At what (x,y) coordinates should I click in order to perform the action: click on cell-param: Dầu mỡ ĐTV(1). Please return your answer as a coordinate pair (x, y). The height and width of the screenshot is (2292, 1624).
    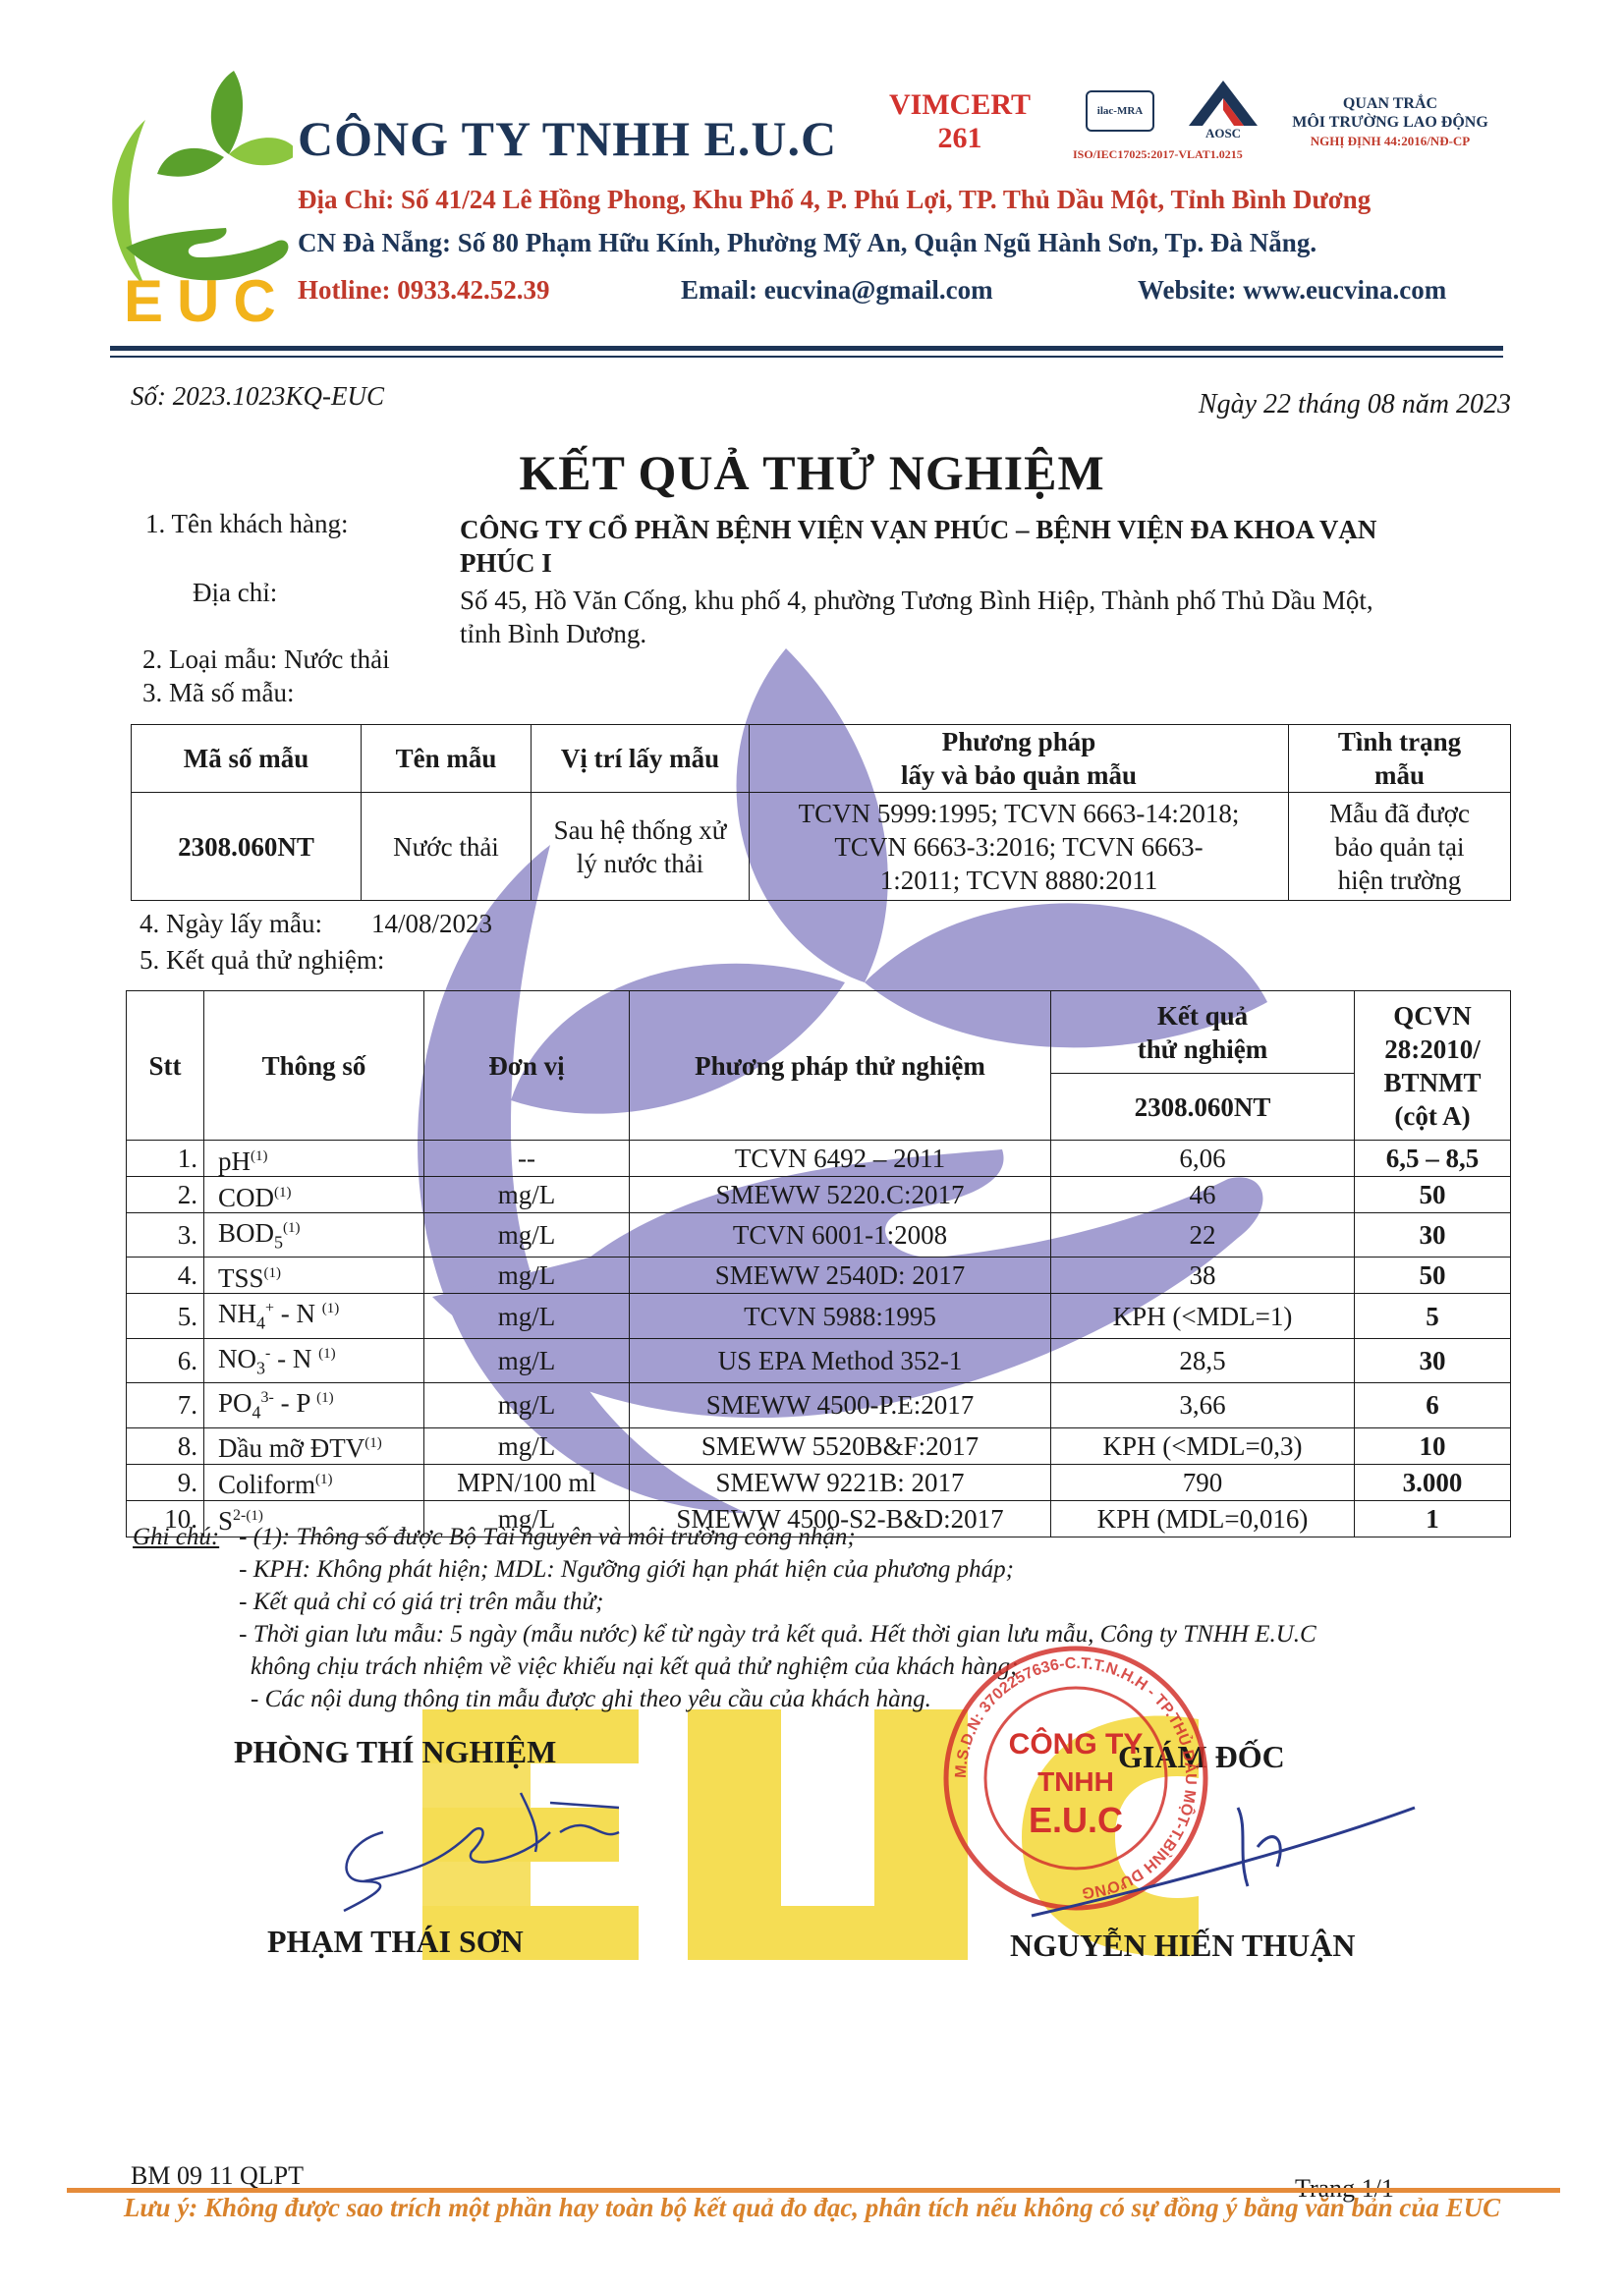
    Looking at the image, I should click on (313, 1445).